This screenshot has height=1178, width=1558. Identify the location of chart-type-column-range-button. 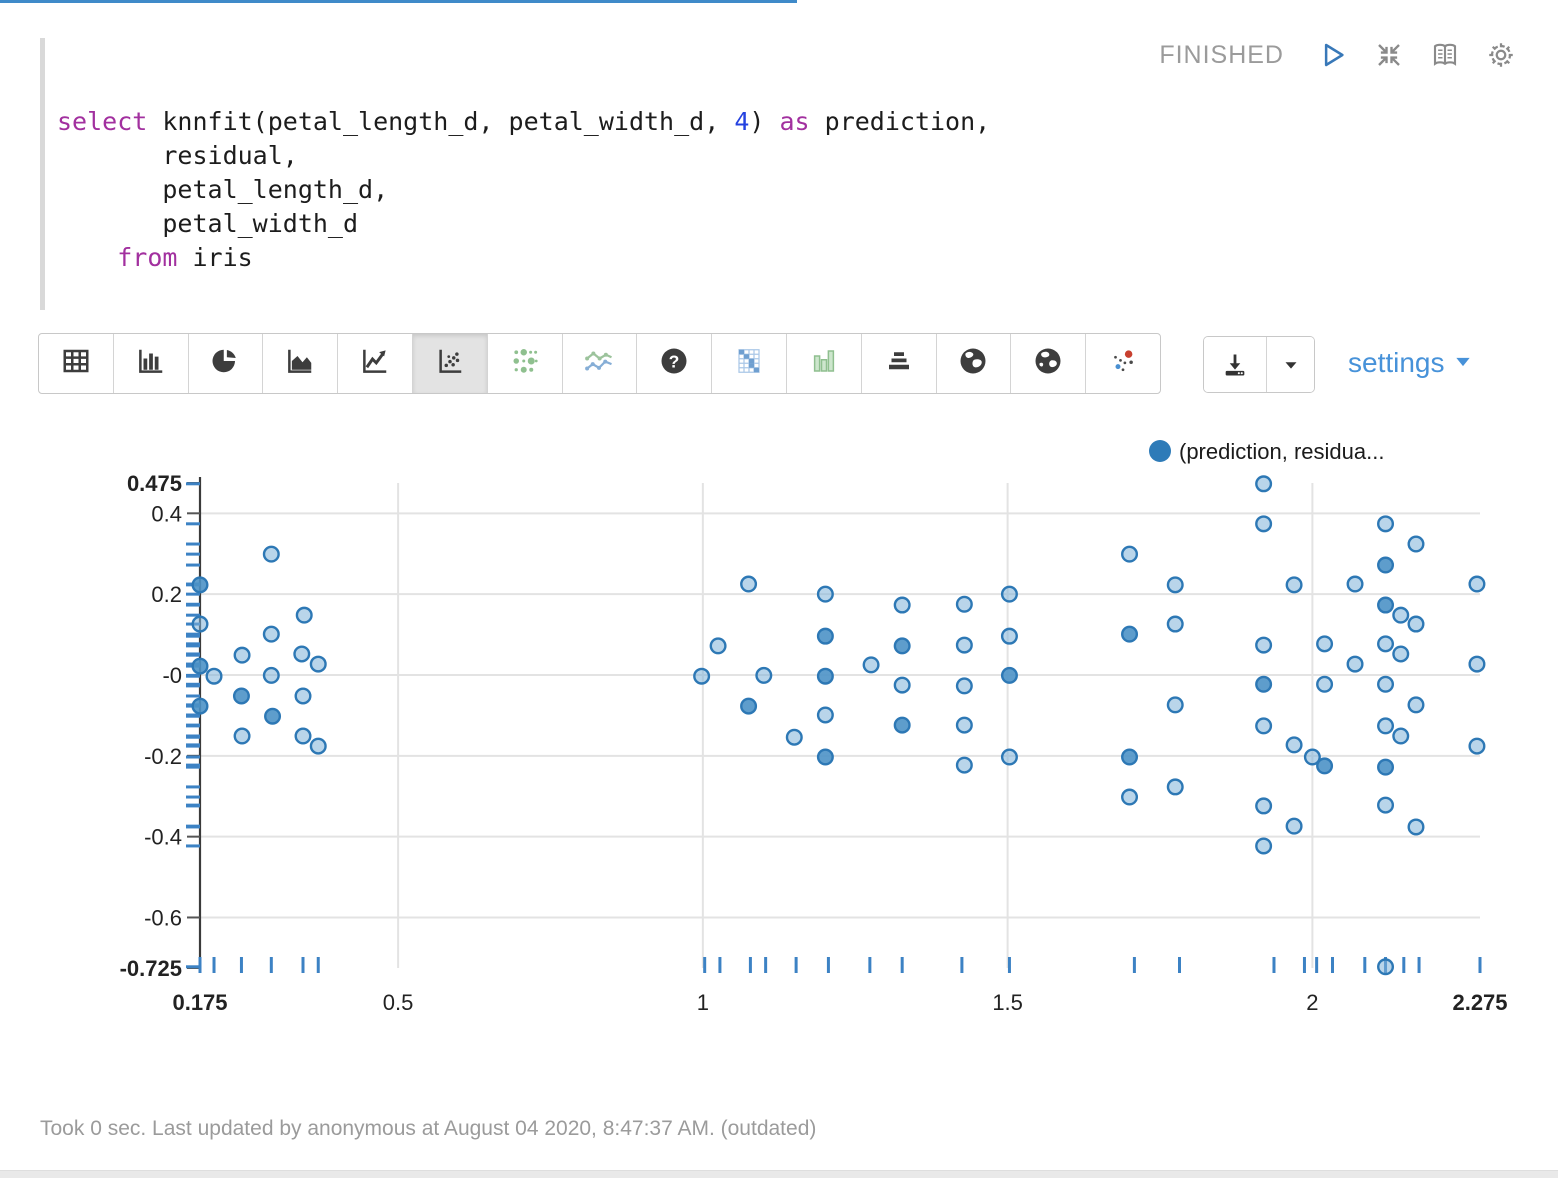
(824, 363).